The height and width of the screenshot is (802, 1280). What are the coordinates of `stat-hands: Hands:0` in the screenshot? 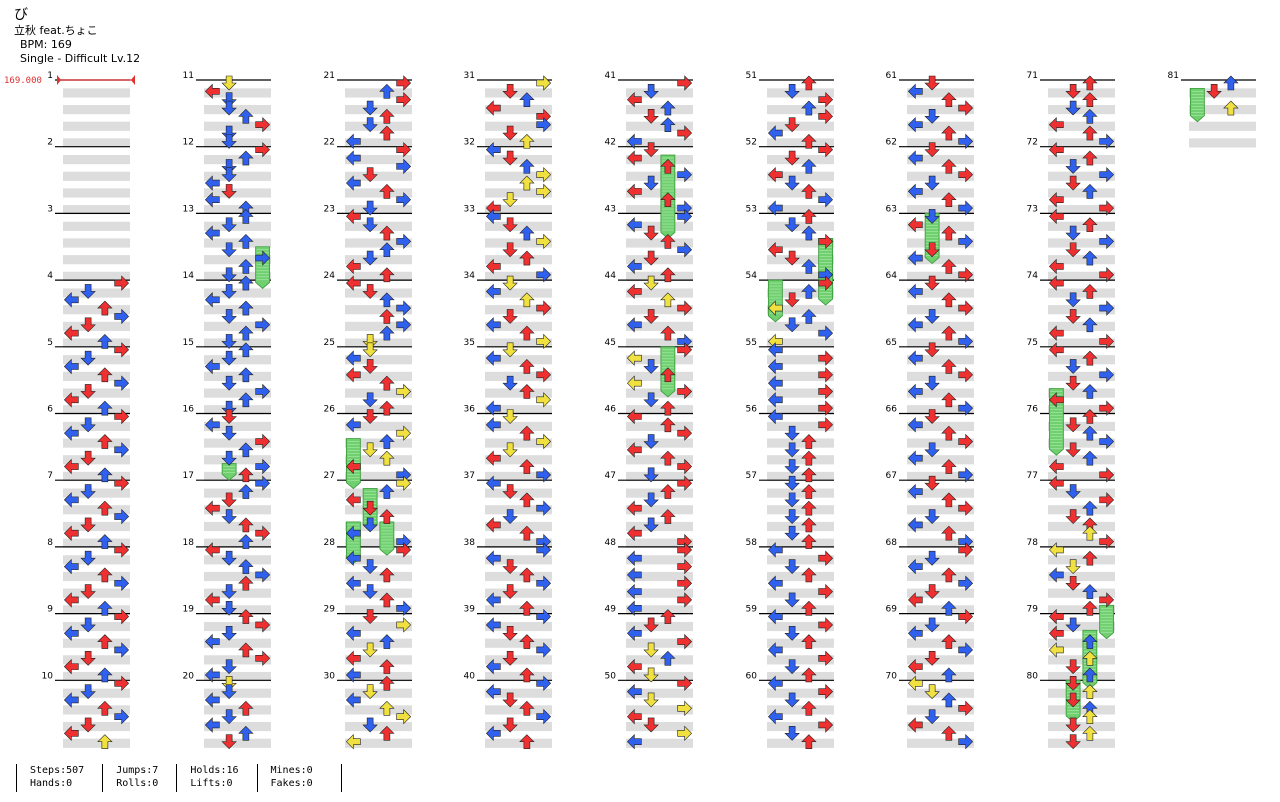 It's located at (51, 783).